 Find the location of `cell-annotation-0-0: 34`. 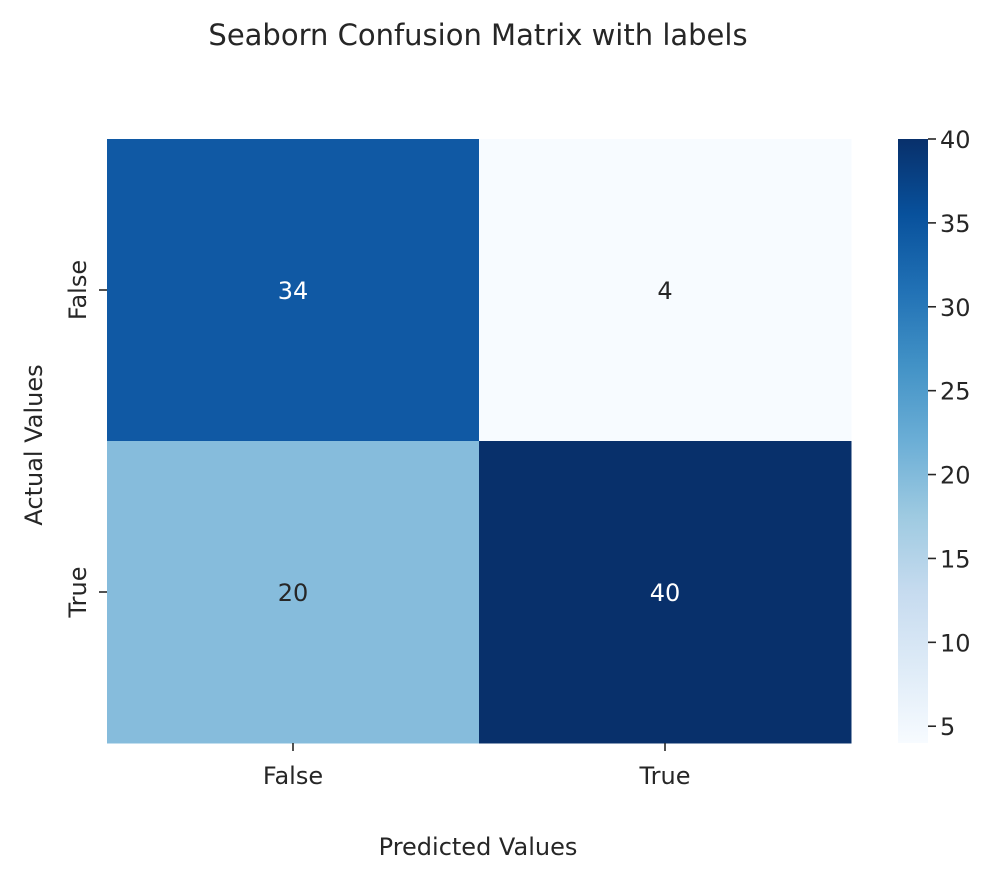

cell-annotation-0-0: 34 is located at coordinates (293, 291).